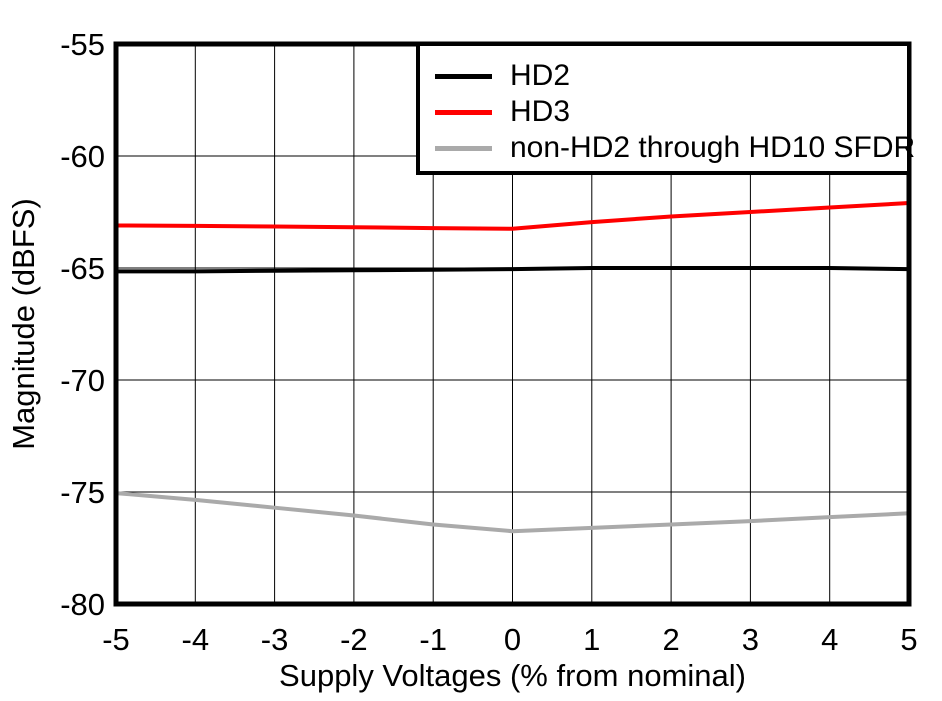  I want to click on x-axis-title: Supply Voltages (% from nominal), so click(512, 675).